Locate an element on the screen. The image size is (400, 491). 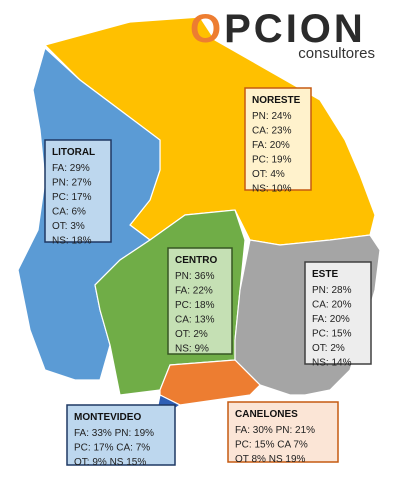
logo-name: OPCION is located at coordinates (278, 29).